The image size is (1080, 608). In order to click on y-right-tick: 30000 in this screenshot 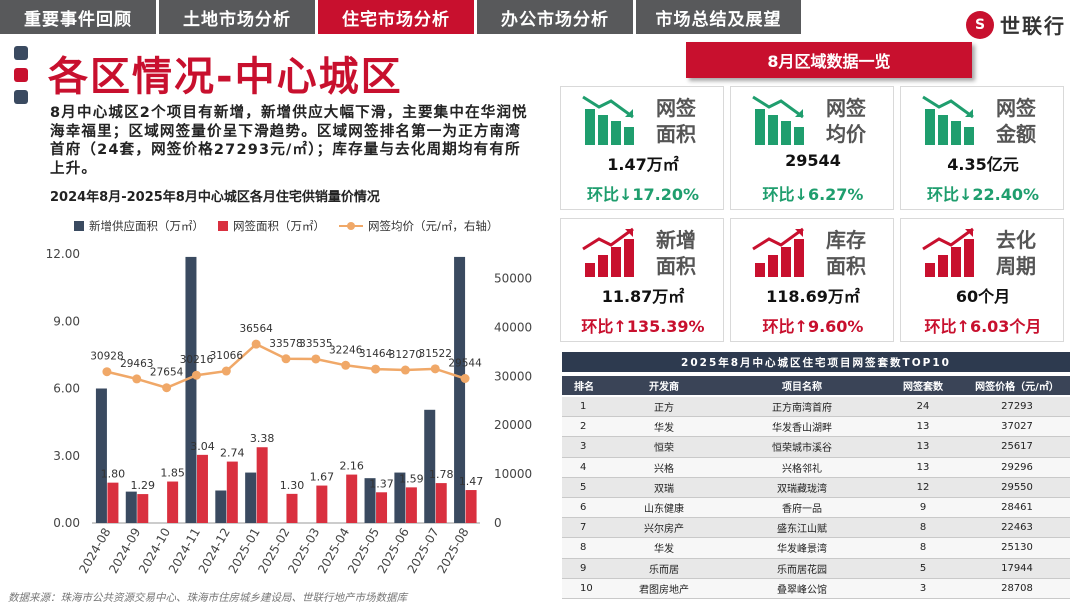, I will do `click(513, 376)`.